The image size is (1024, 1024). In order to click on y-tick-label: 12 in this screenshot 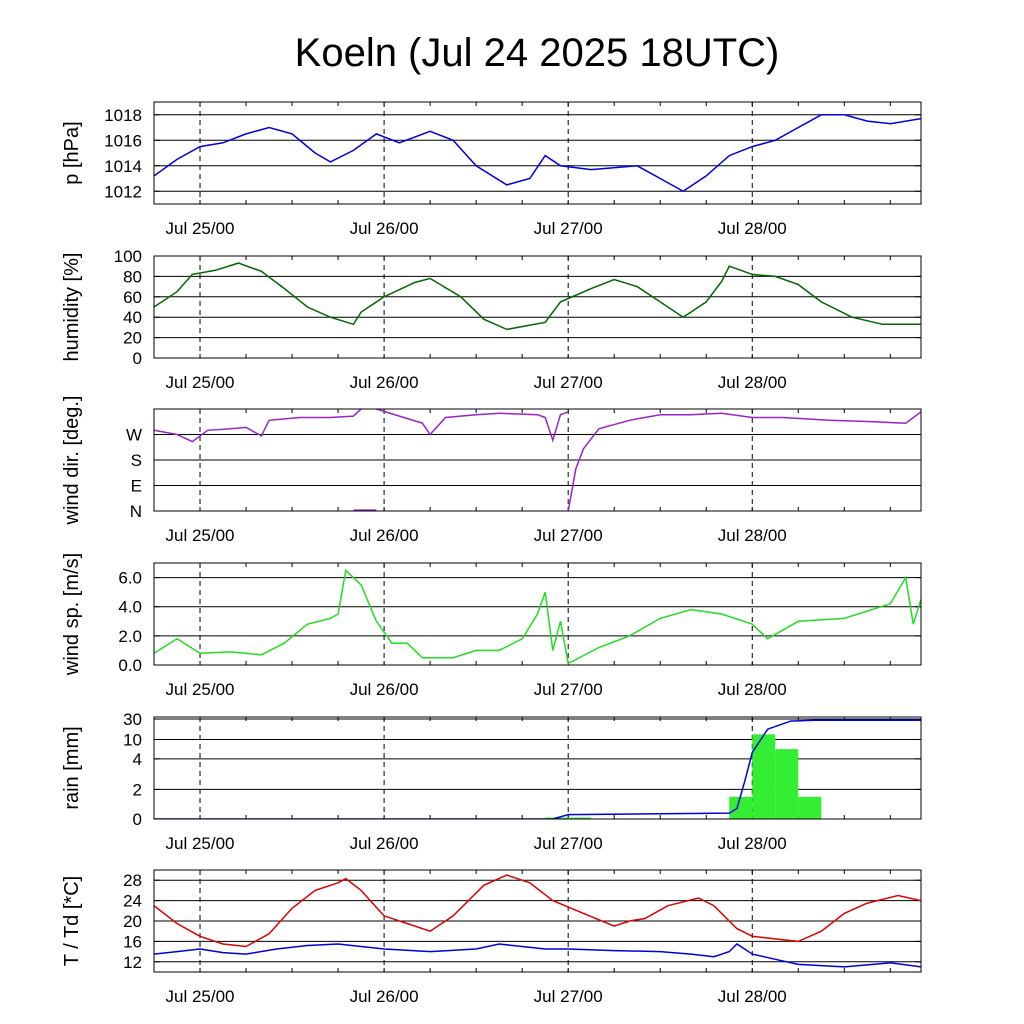, I will do `click(132, 962)`.